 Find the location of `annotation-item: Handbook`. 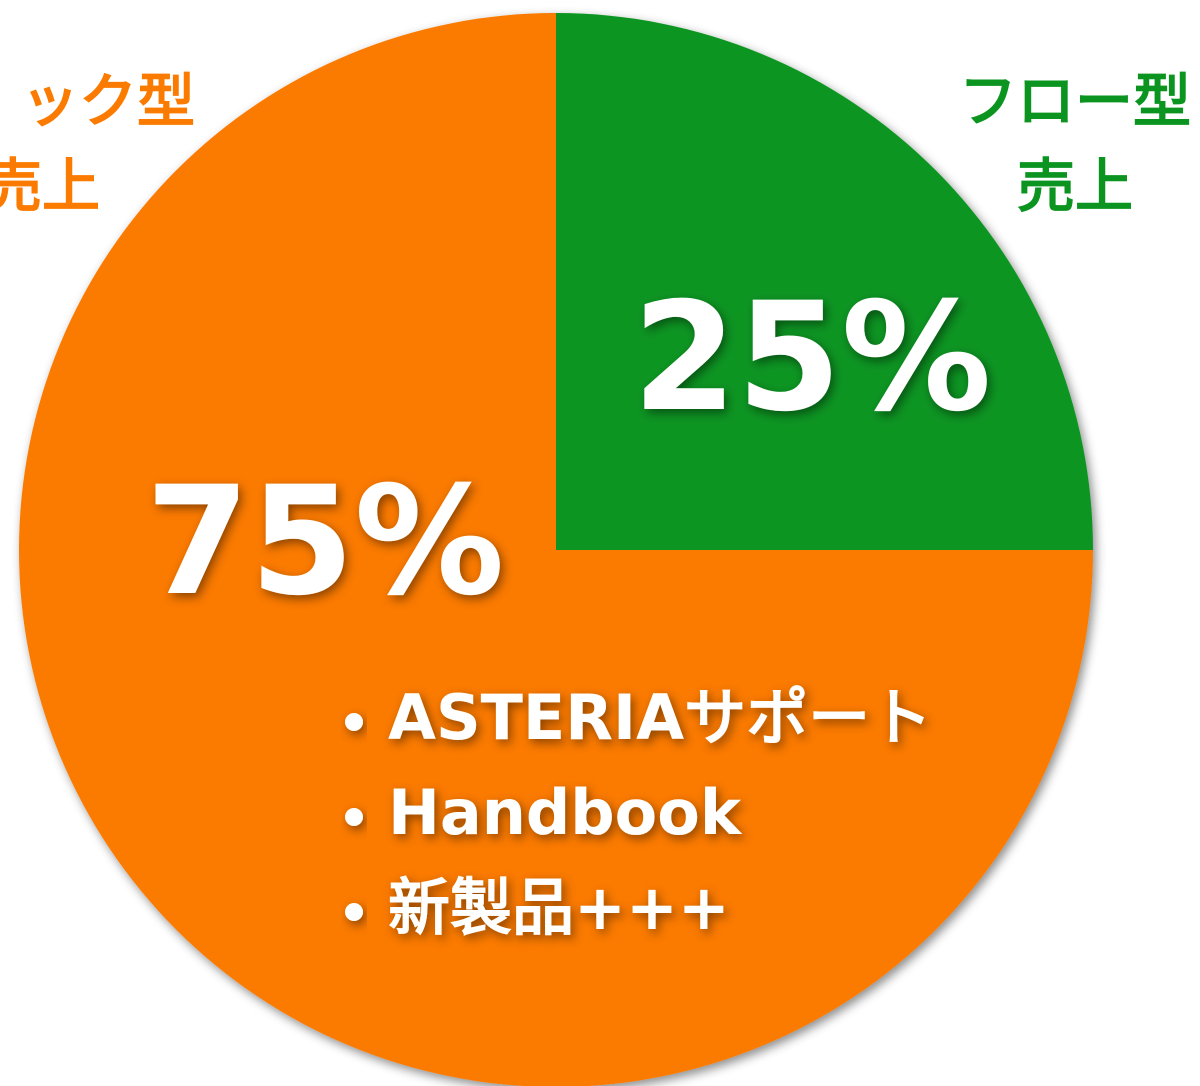

annotation-item: Handbook is located at coordinates (565, 812).